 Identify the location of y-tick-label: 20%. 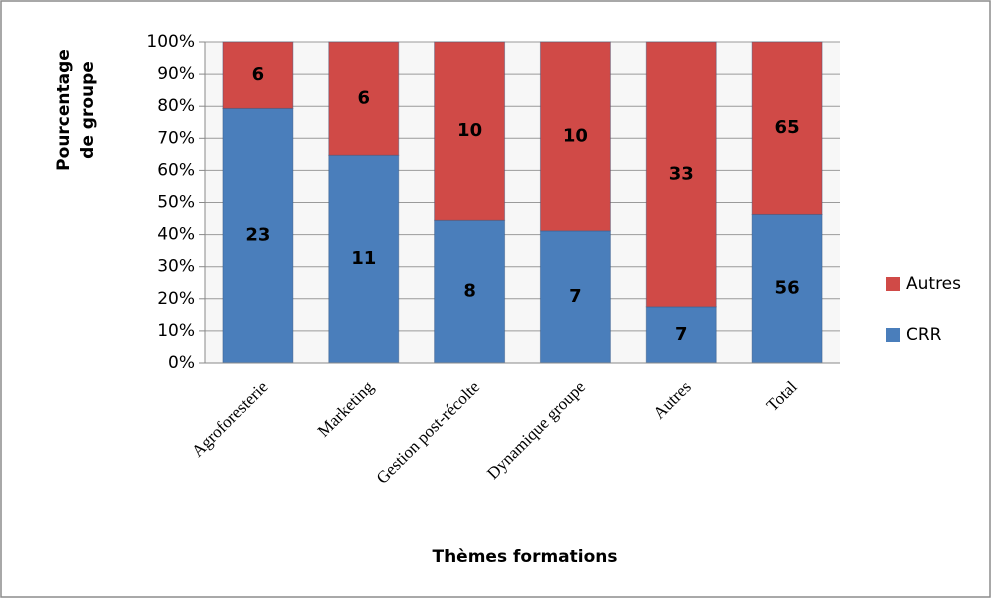
(176, 299).